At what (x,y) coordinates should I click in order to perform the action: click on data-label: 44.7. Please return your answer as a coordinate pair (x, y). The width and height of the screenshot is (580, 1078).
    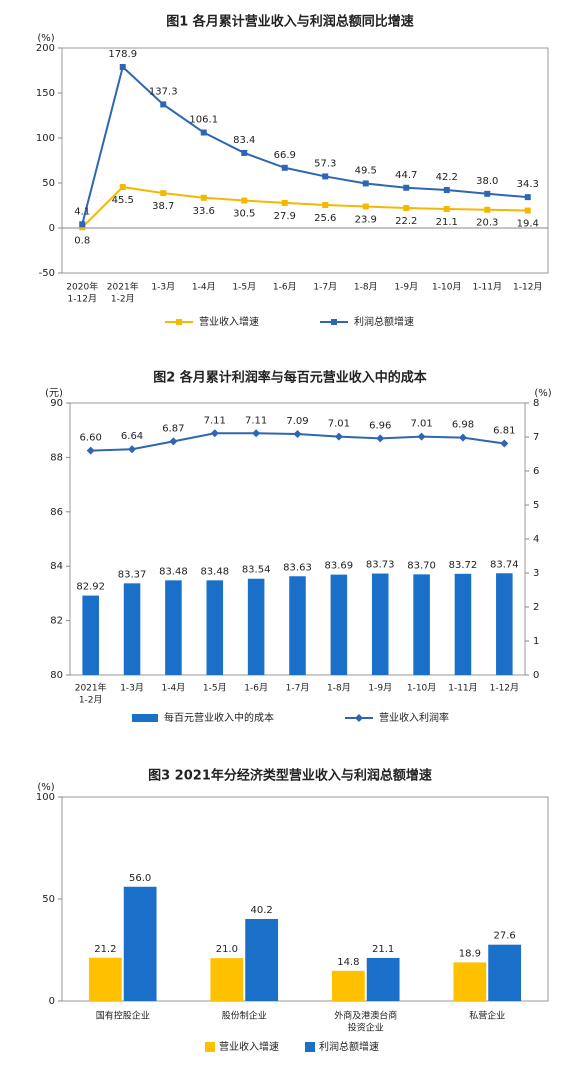
    Looking at the image, I should click on (406, 175).